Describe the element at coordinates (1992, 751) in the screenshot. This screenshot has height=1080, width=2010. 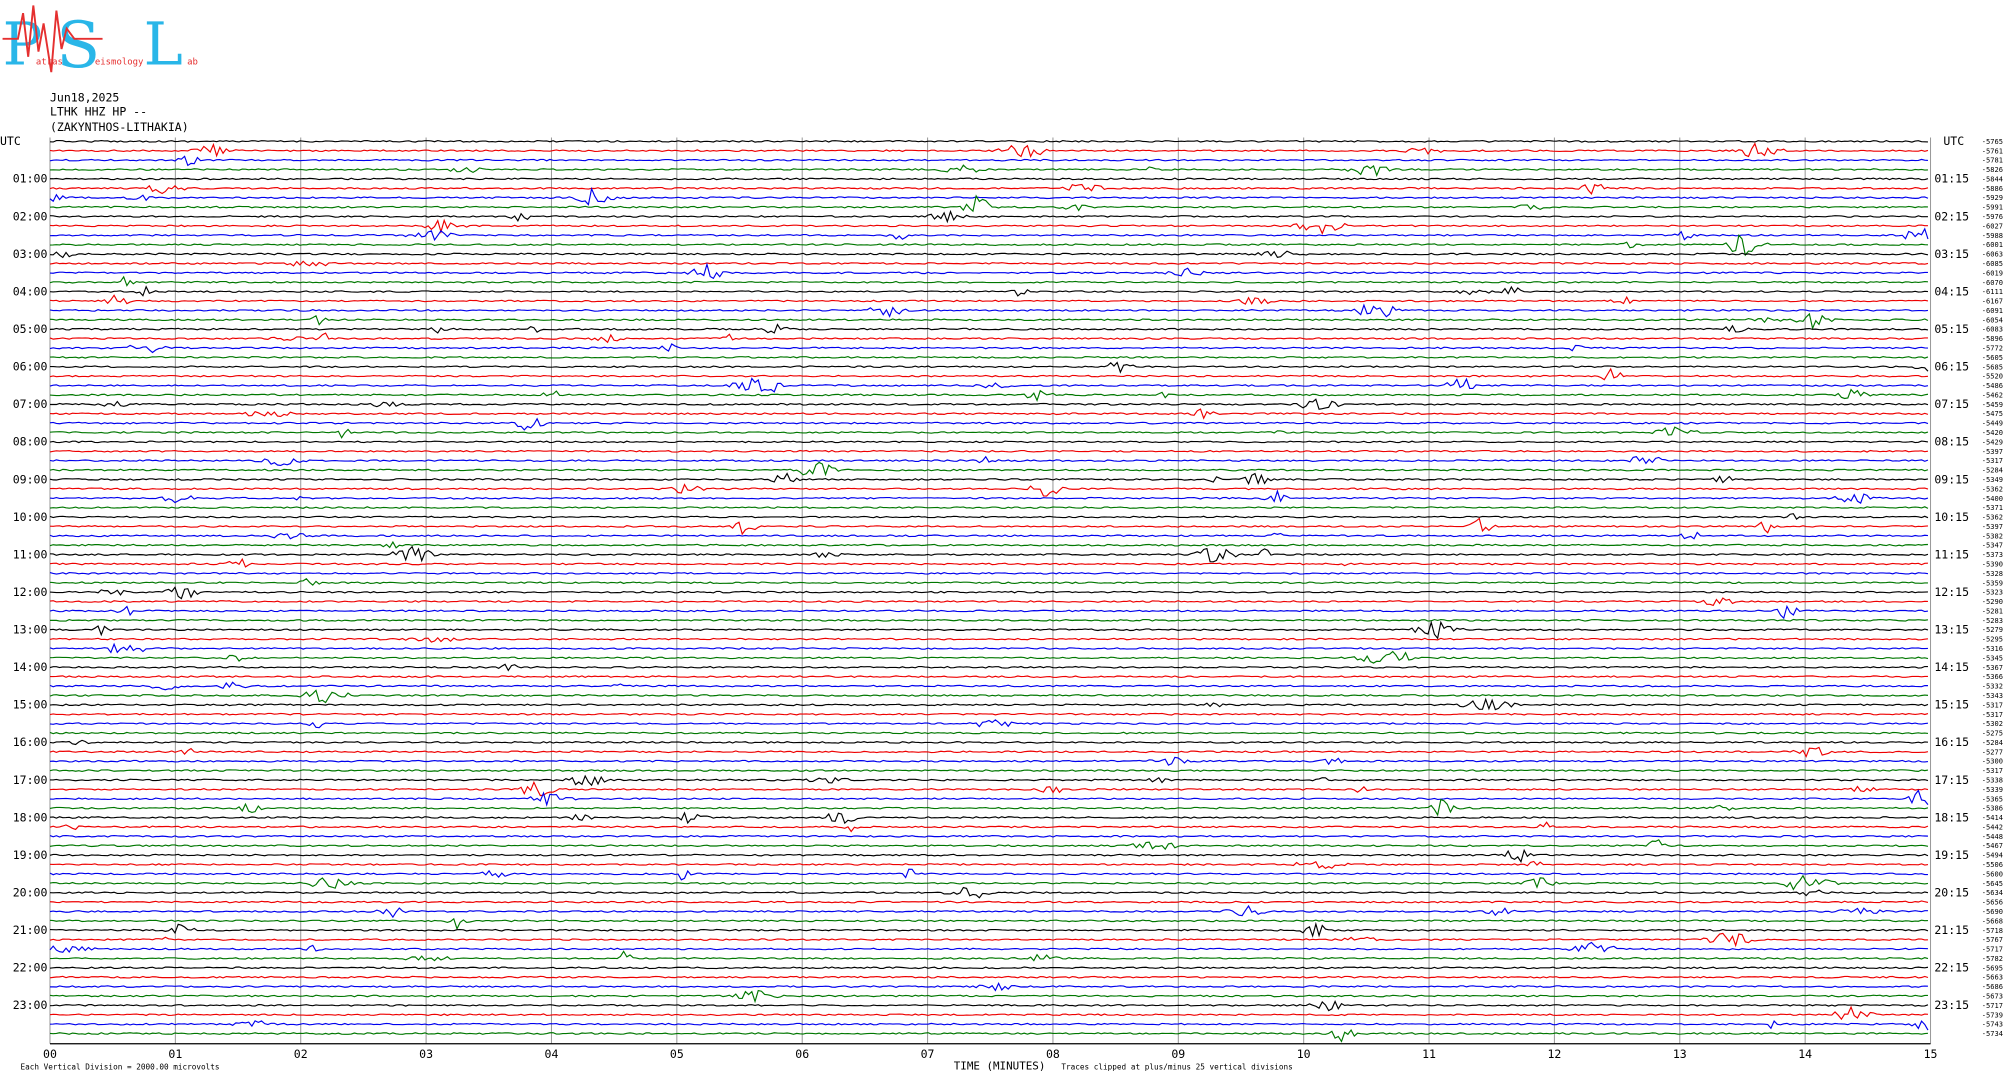
I see `trace-offset: -5277` at that location.